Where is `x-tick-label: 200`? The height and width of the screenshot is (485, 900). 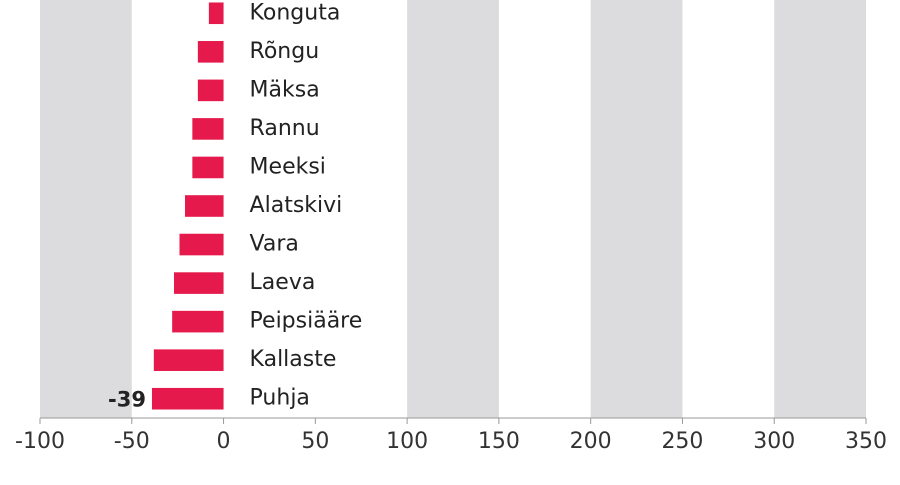
x-tick-label: 200 is located at coordinates (591, 441).